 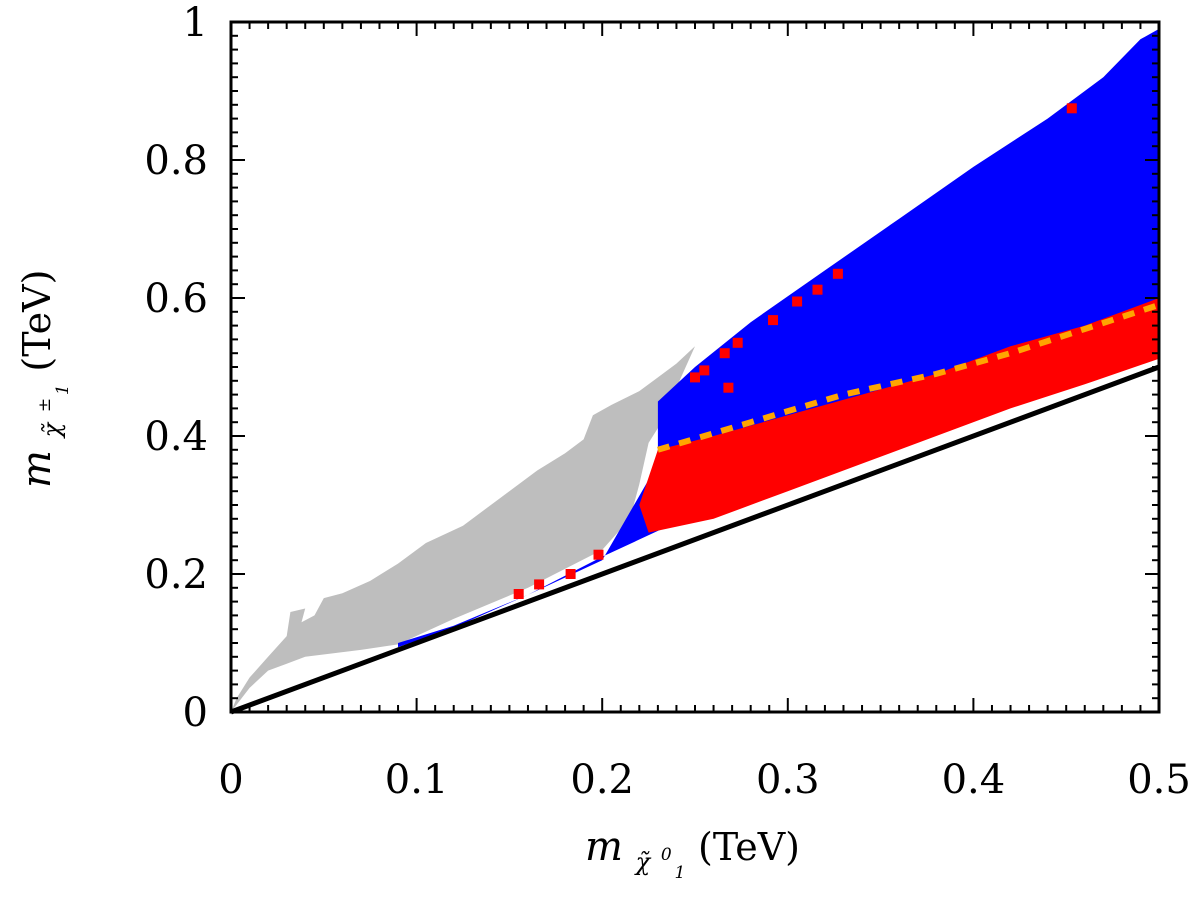 I want to click on y-tick-label: 0.2, so click(x=176, y=575).